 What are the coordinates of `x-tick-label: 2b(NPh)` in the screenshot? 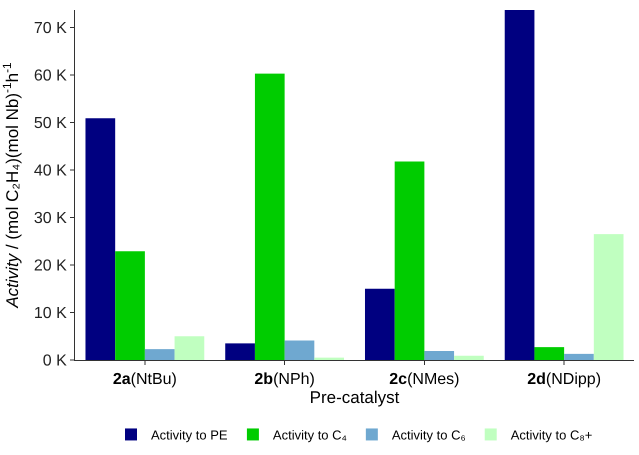 It's located at (284, 379).